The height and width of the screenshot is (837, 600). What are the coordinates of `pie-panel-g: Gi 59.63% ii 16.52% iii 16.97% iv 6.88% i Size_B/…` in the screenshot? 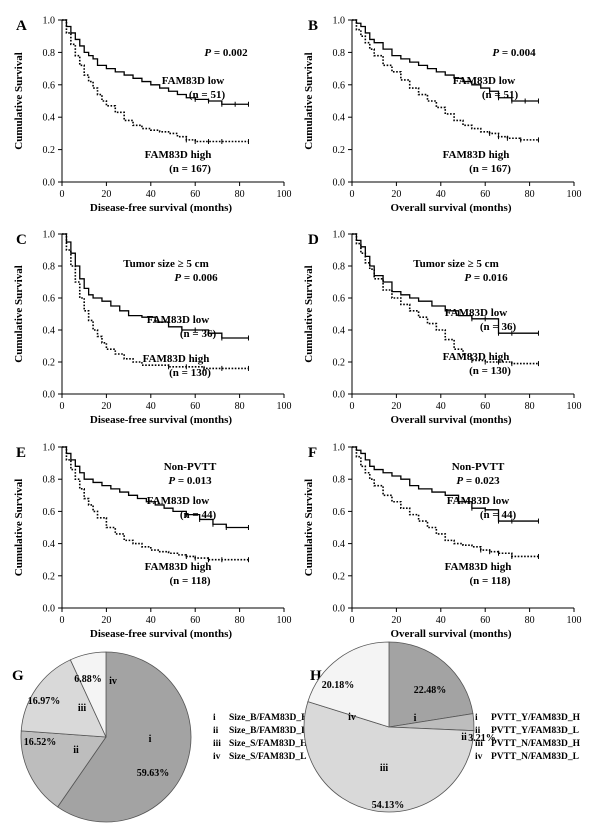 It's located at (160, 737).